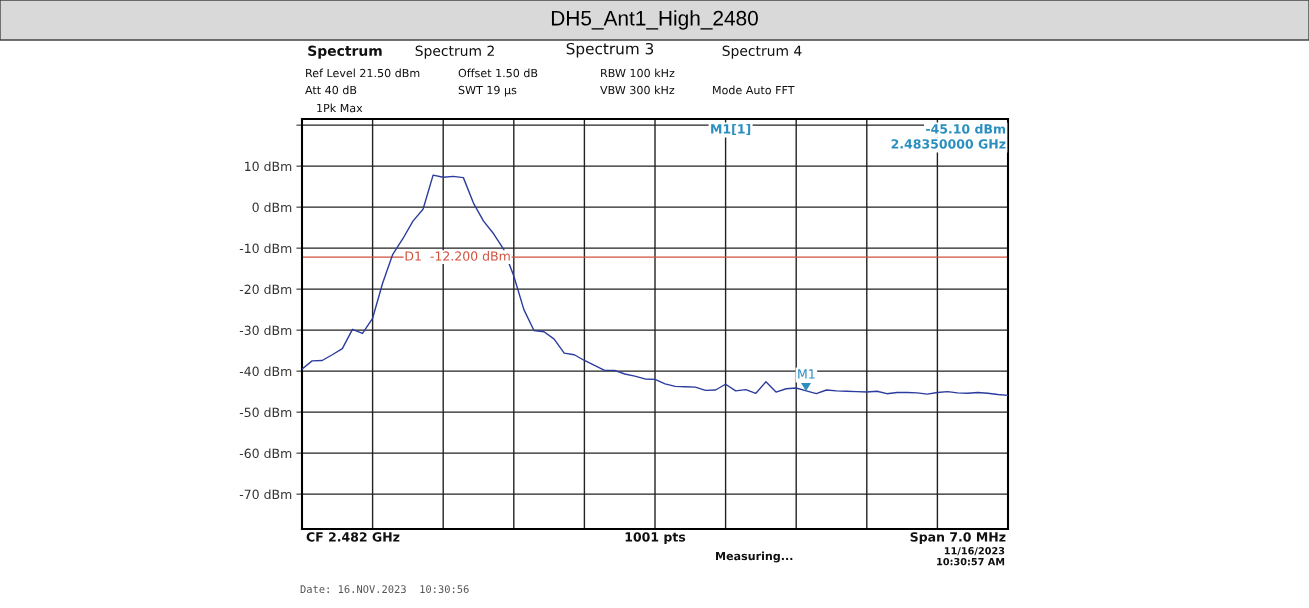 The image size is (1309, 608). Describe the element at coordinates (638, 73) in the screenshot. I see `text: RBW 100 kHz` at that location.